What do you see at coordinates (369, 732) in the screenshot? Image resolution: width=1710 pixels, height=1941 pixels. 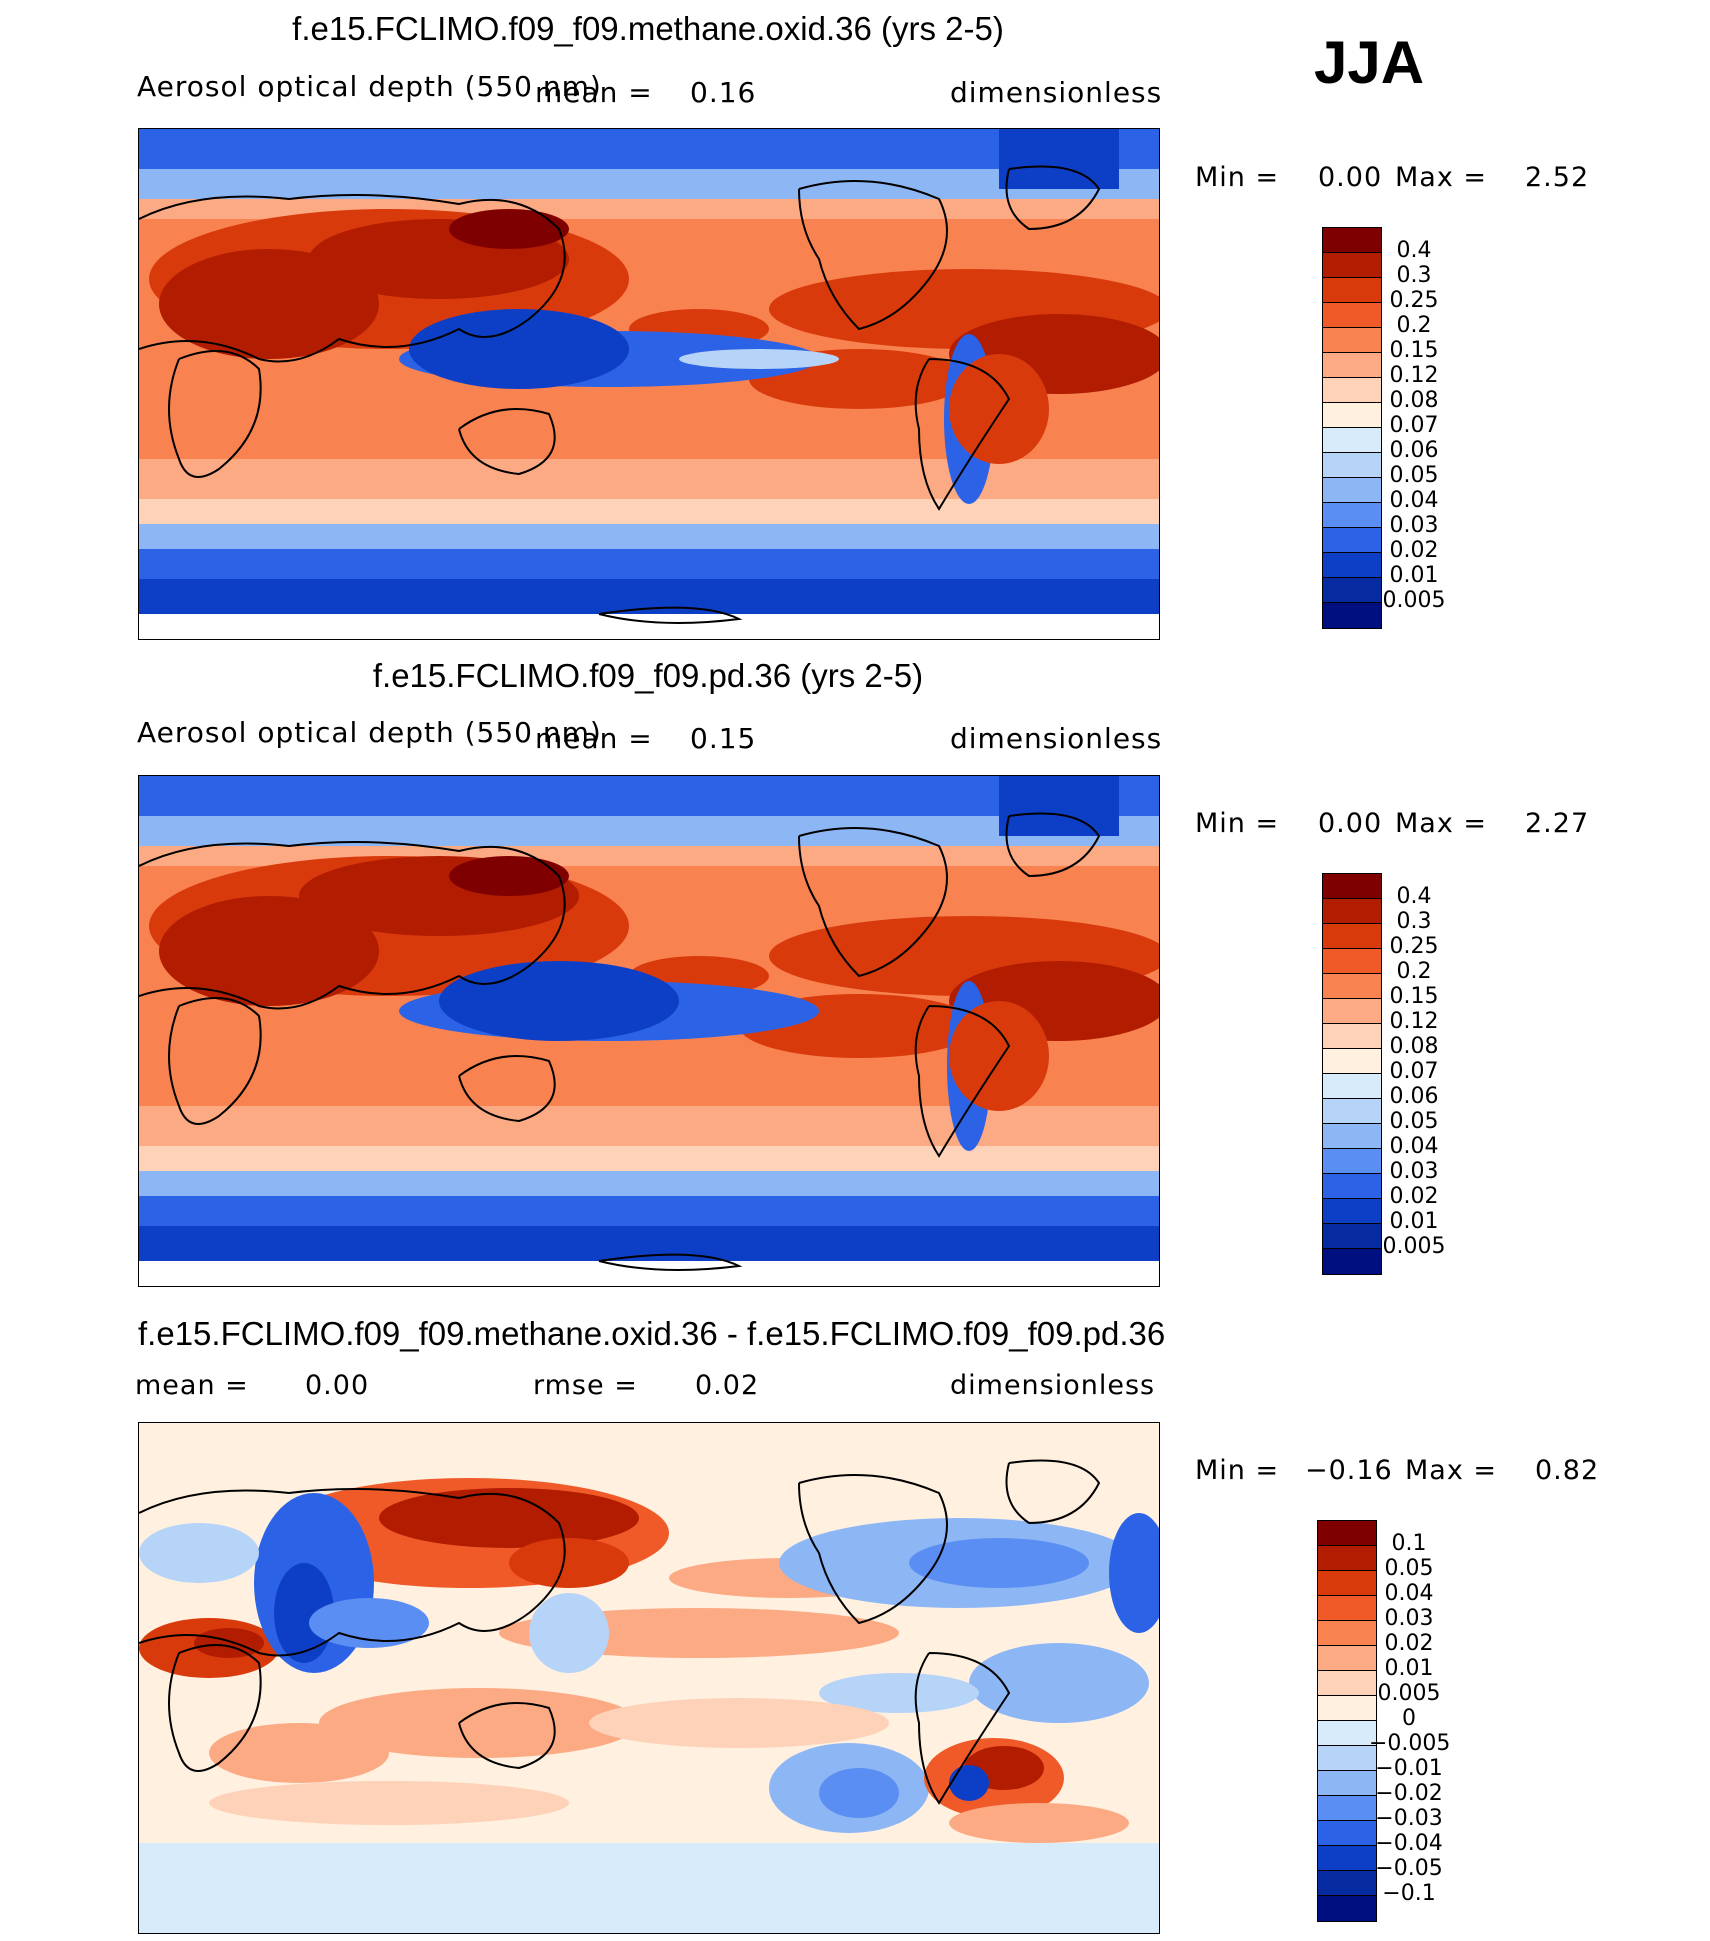 I see `panel2-variable: Aerosol optical depth (550 nm)` at bounding box center [369, 732].